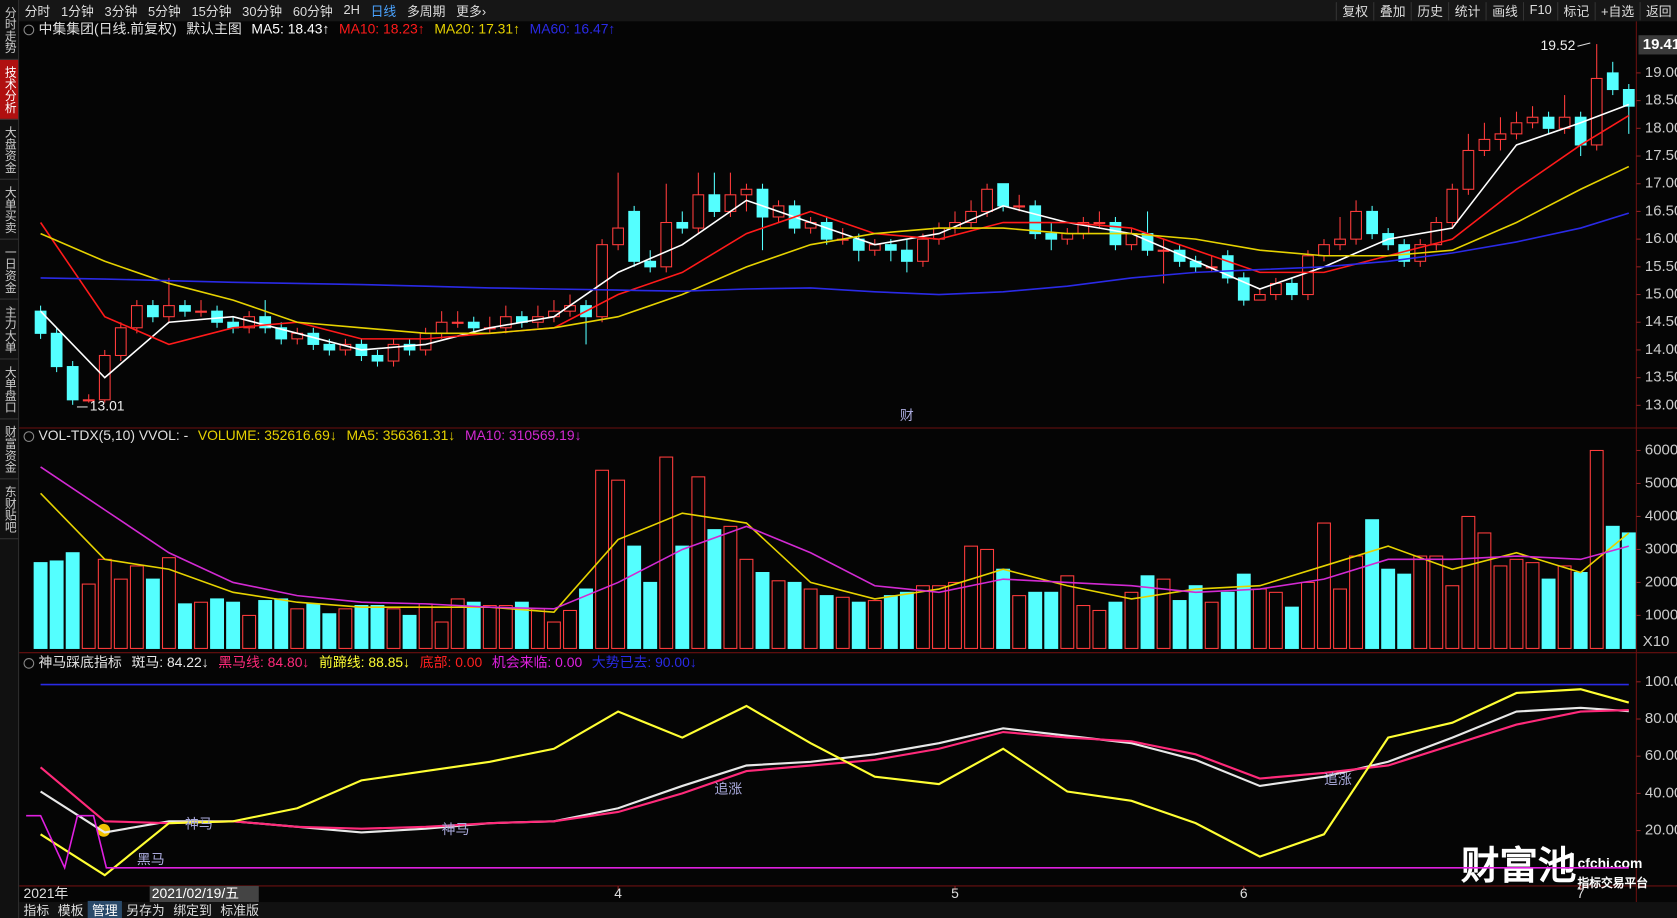  Describe the element at coordinates (36, 910) in the screenshot. I see `bottom-tab: 指标` at that location.